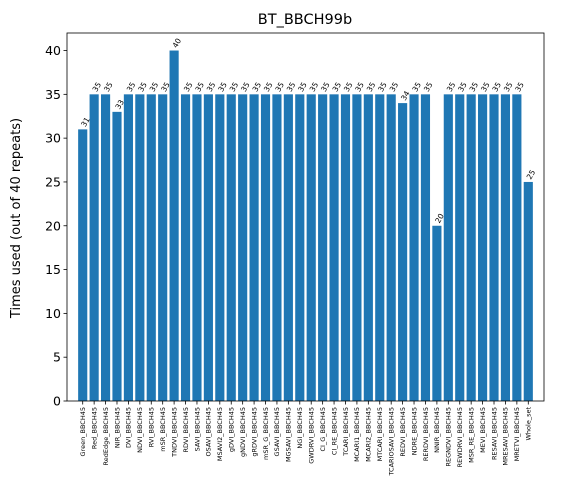 The width and height of the screenshot is (566, 495). Describe the element at coordinates (53, 50) in the screenshot. I see `y-tick-label-40: 40` at that location.